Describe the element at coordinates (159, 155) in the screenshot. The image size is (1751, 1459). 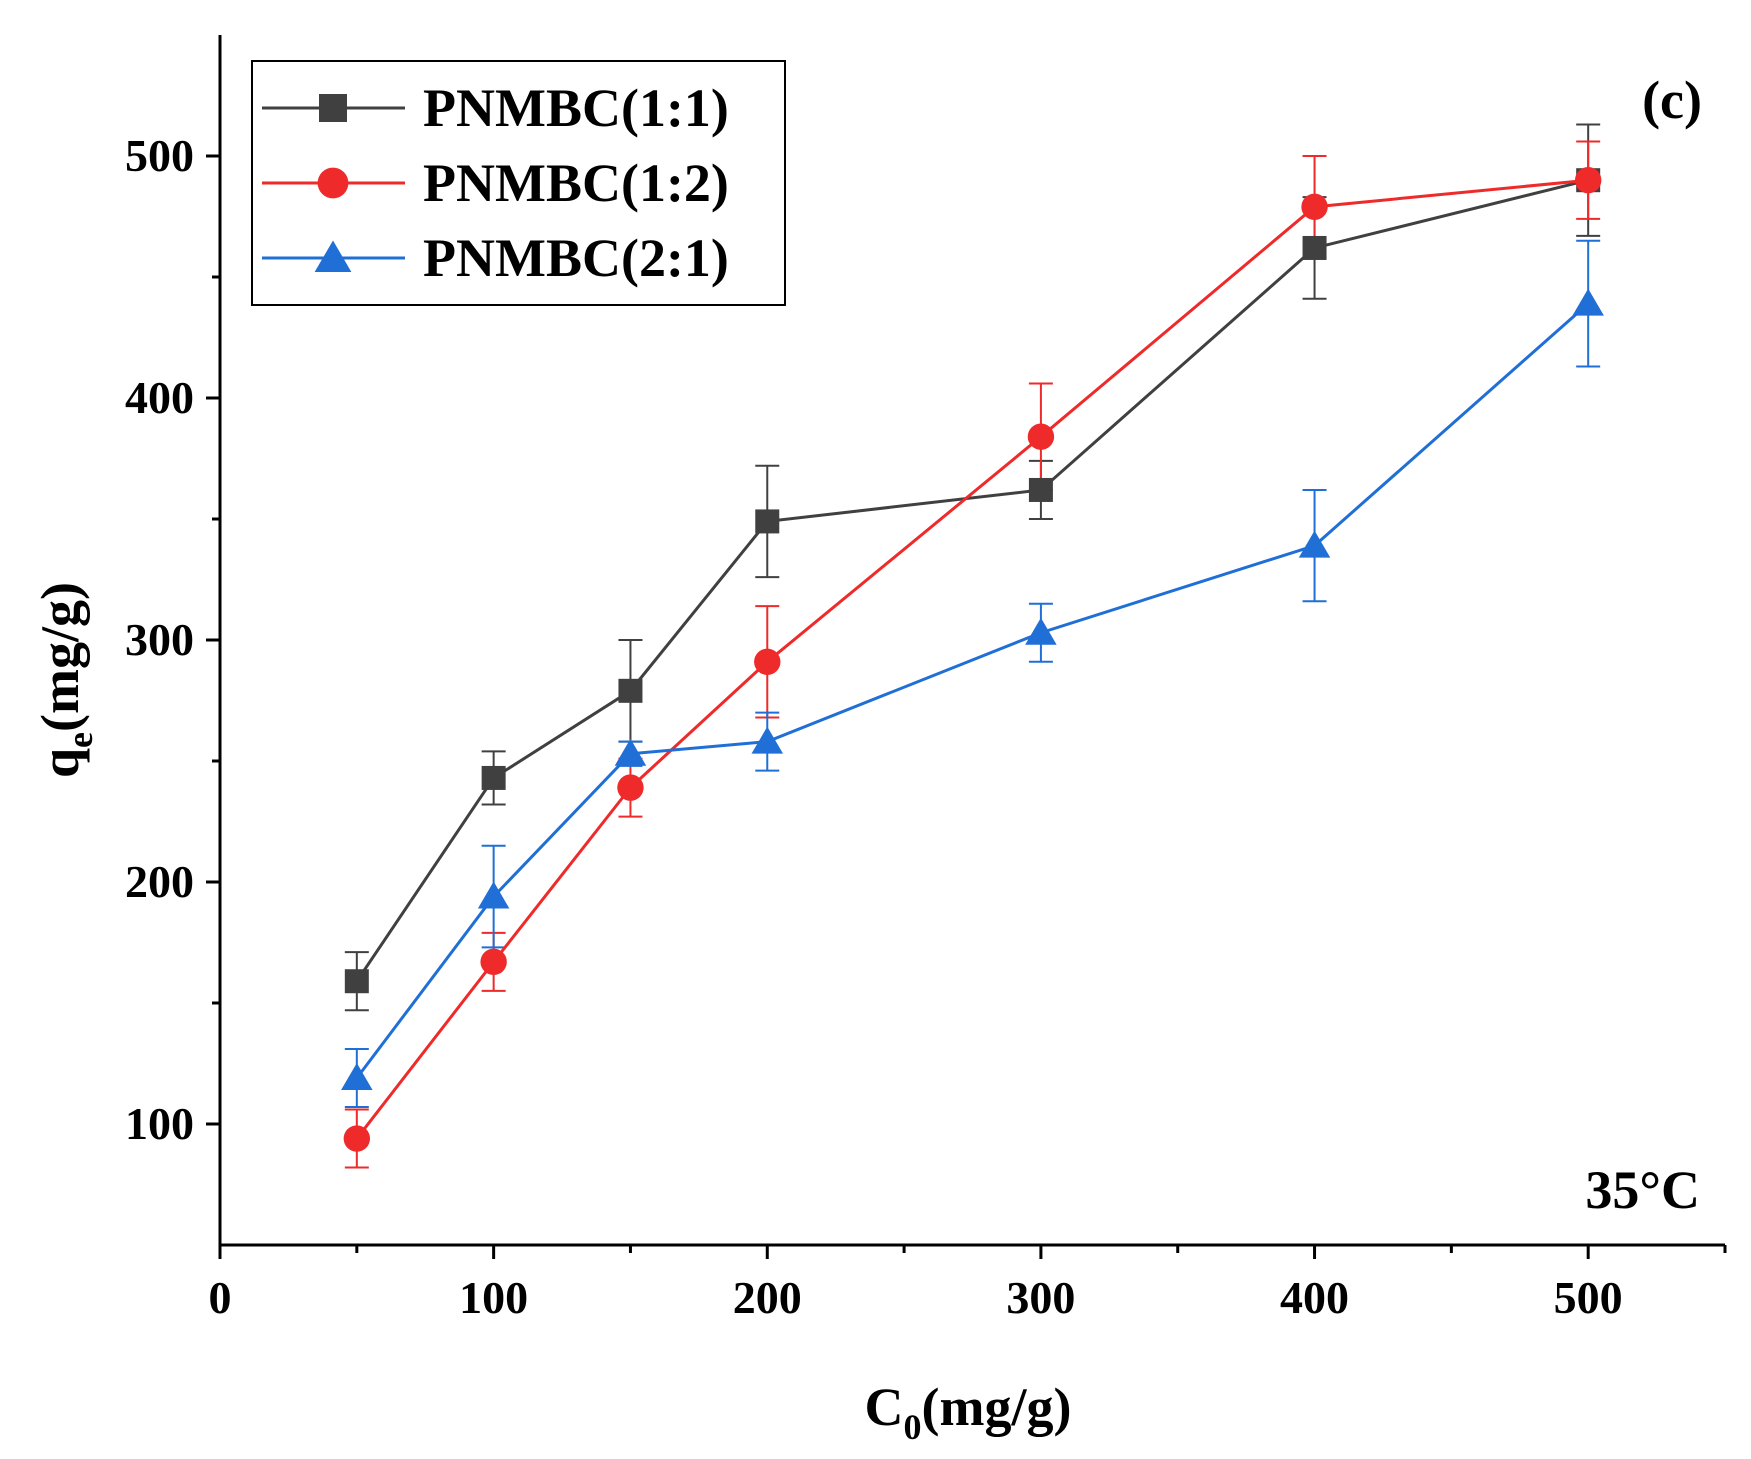
I see `y-tick-label: 500` at that location.